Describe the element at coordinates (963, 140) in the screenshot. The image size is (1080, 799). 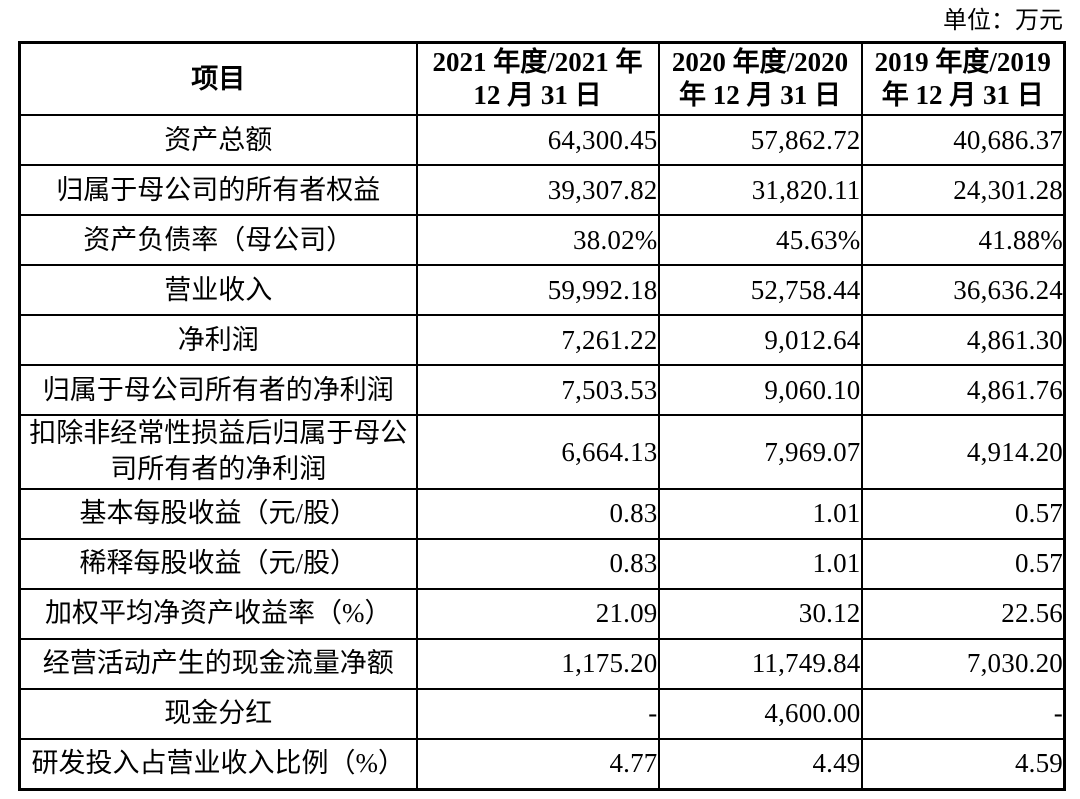
I see `row-value: 40,686.37` at that location.